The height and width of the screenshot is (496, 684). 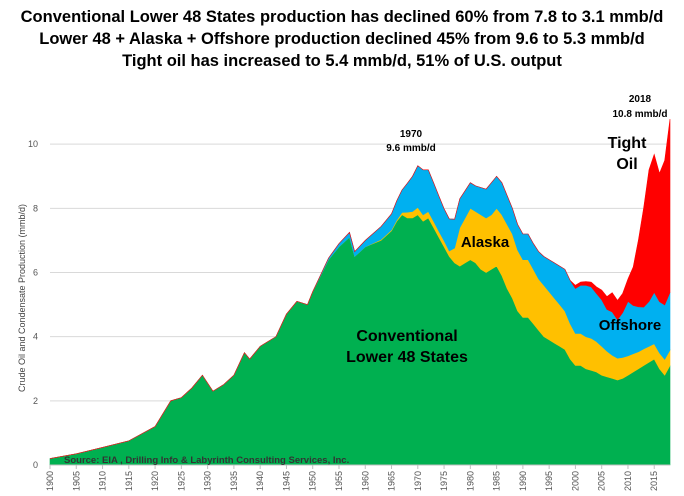 I want to click on y-tick-label: 10, so click(x=33, y=144).